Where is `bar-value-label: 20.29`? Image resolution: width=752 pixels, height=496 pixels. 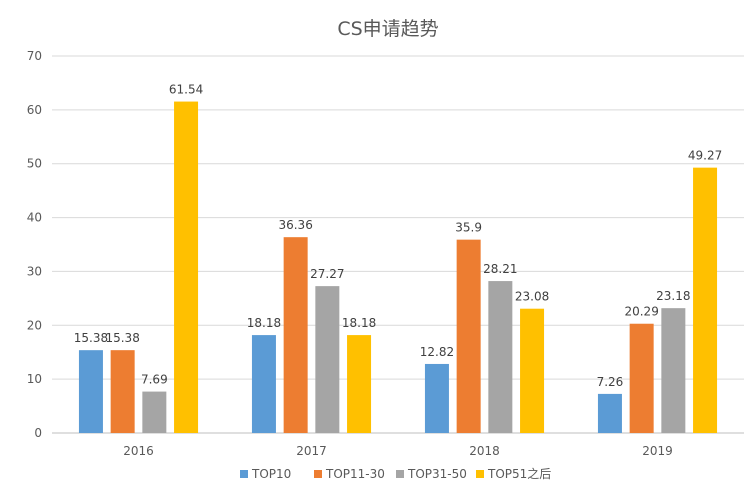 bar-value-label: 20.29 is located at coordinates (641, 312).